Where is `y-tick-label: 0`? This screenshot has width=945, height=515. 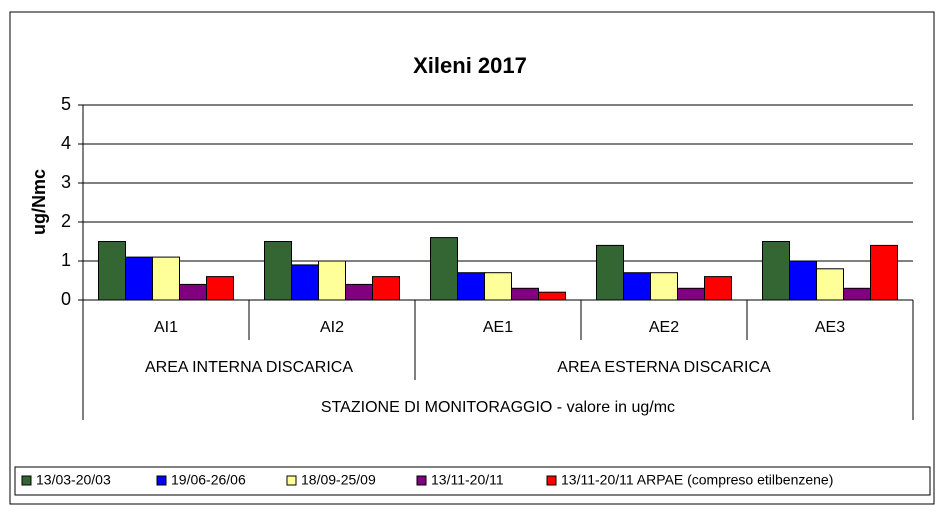
y-tick-label: 0 is located at coordinates (66, 299).